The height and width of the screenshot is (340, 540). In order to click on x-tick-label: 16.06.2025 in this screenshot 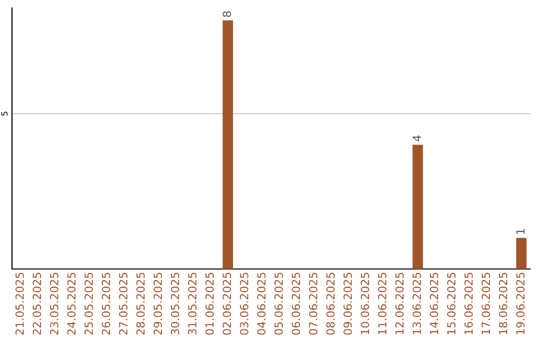, I will do `click(468, 303)`.